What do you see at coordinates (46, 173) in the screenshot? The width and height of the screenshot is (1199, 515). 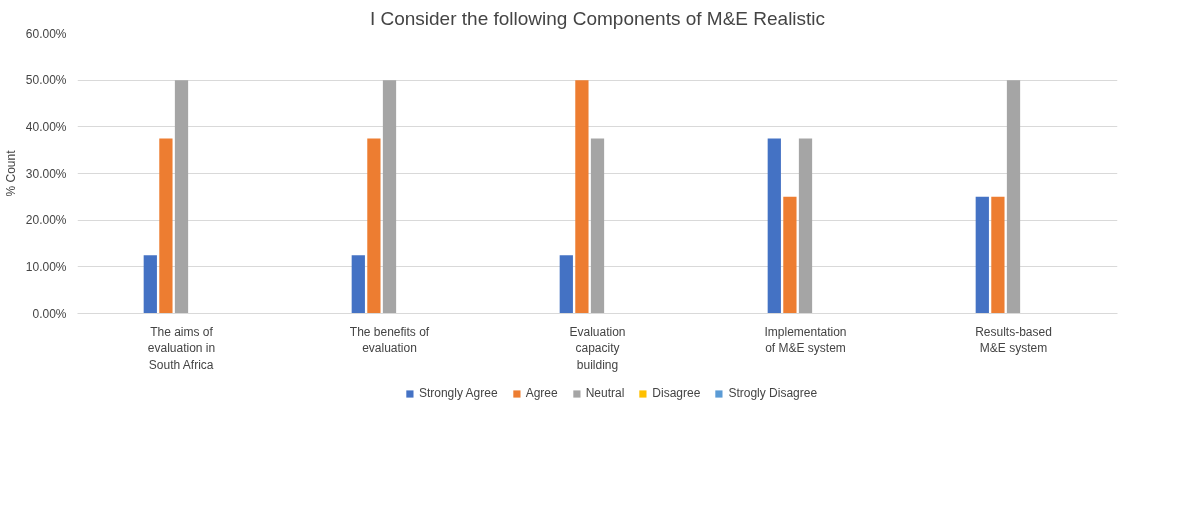 I see `y-tick-label: 30.00%` at bounding box center [46, 173].